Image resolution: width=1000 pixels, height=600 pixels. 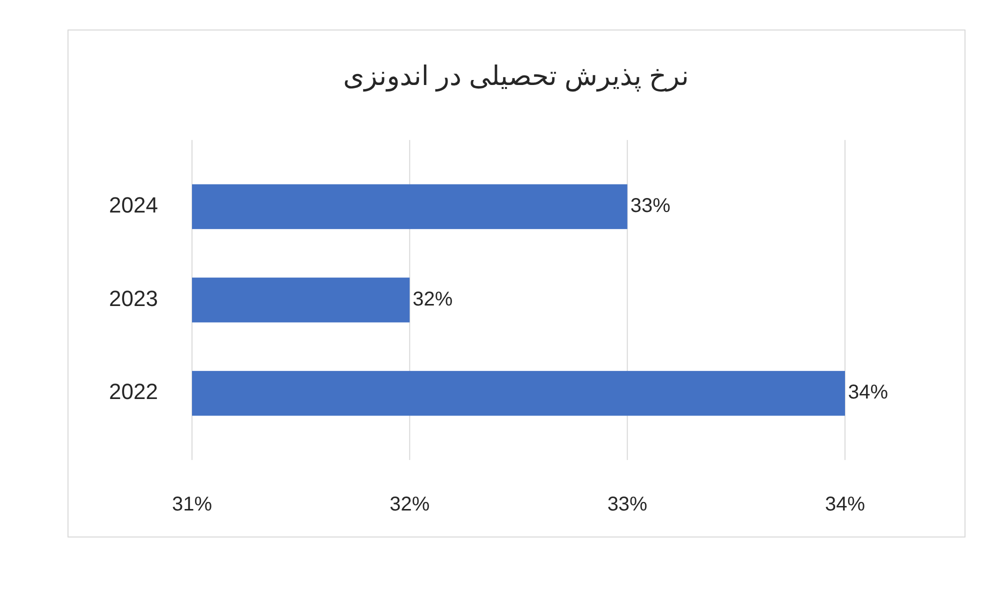 What do you see at coordinates (516, 76) in the screenshot?
I see `title: نرخ پذیرش تحصیلی در اندونزی` at bounding box center [516, 76].